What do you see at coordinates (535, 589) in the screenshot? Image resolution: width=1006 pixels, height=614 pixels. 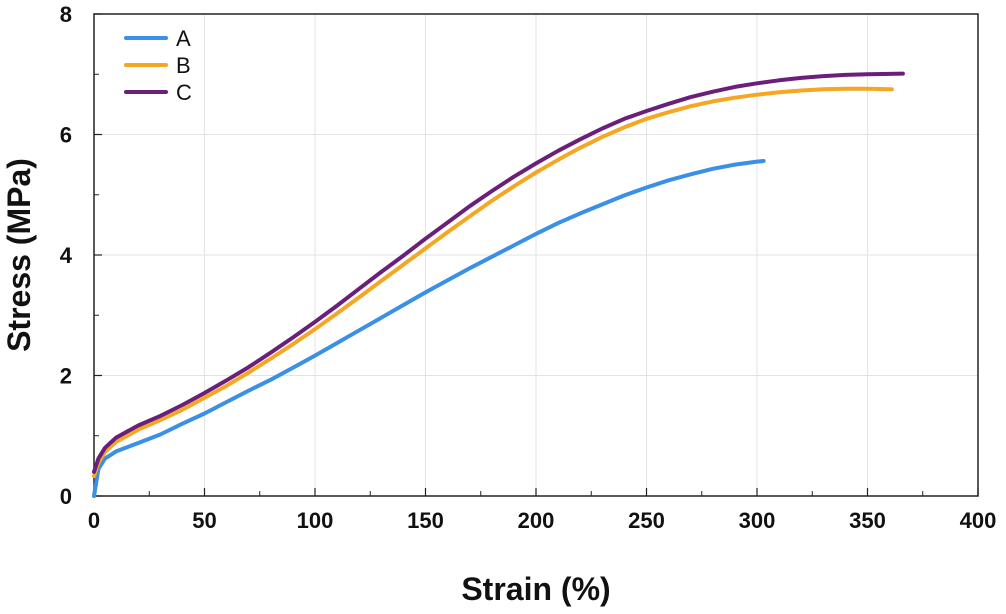 I see `x-axis-label: Strain (%)` at bounding box center [535, 589].